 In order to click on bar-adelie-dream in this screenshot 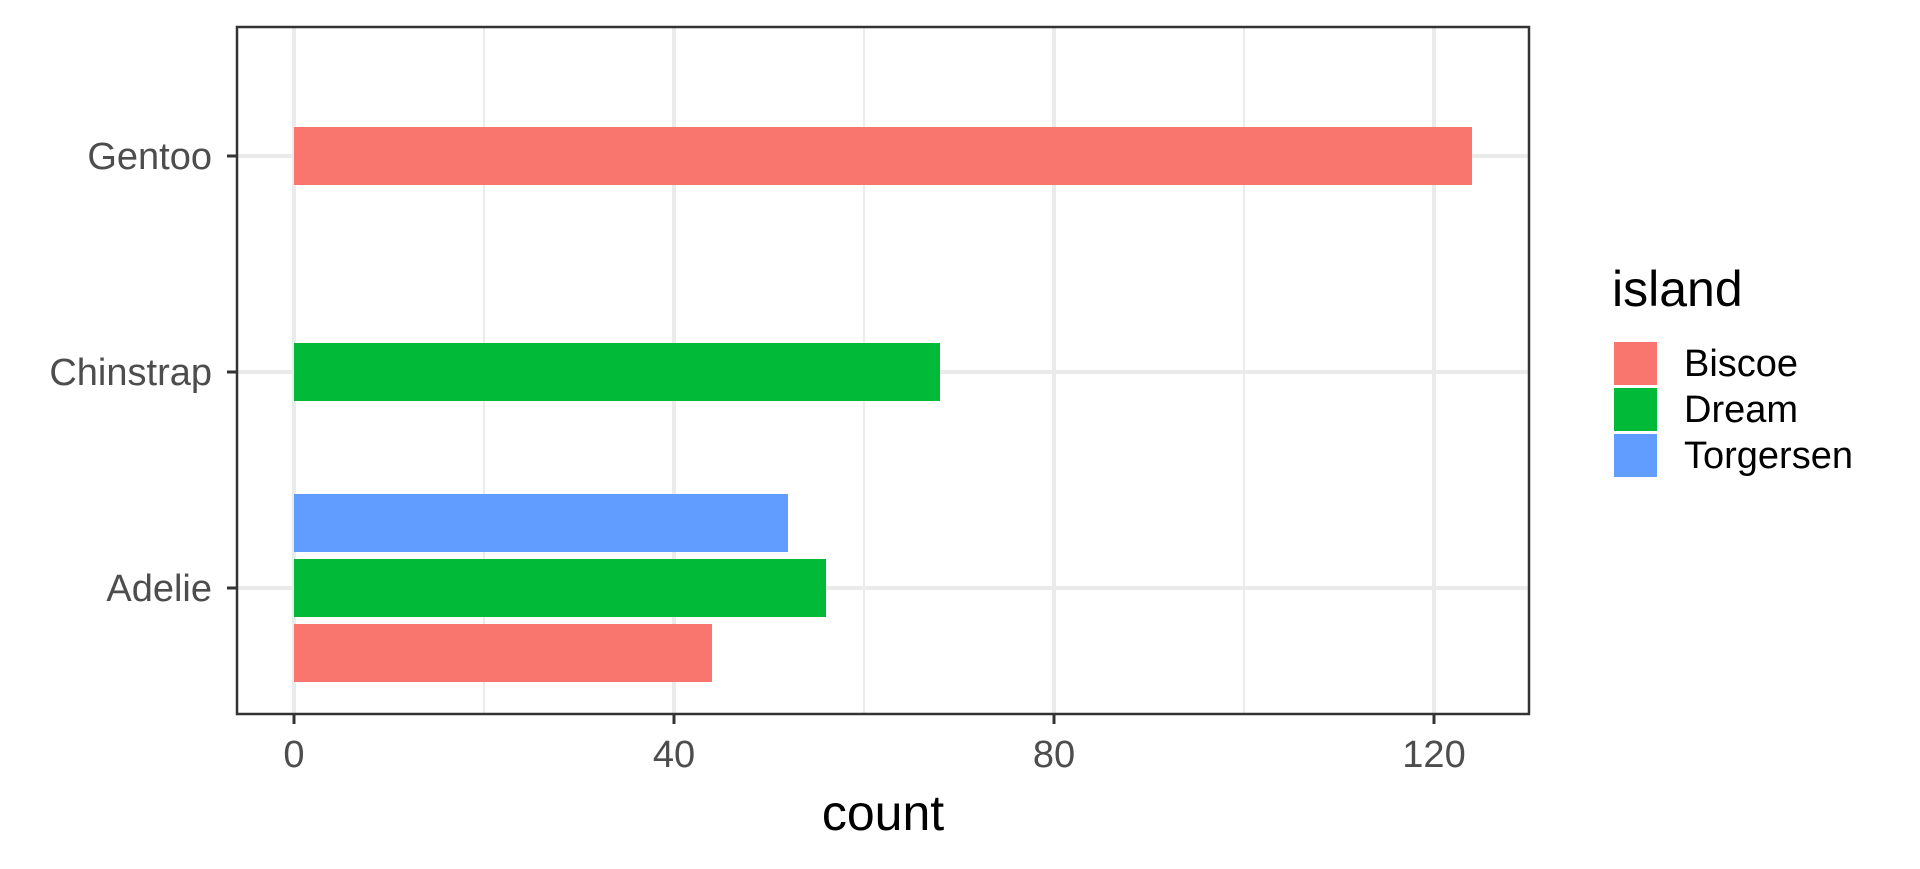, I will do `click(560, 588)`.